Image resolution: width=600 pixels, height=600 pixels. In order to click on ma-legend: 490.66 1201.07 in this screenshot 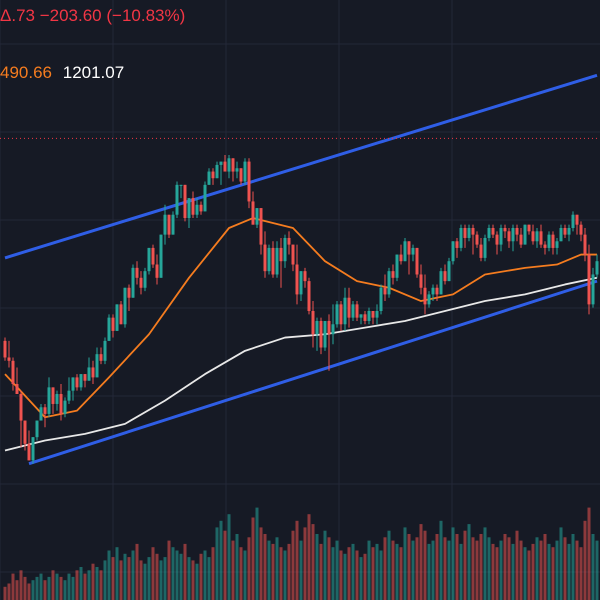, I will do `click(62, 73)`.